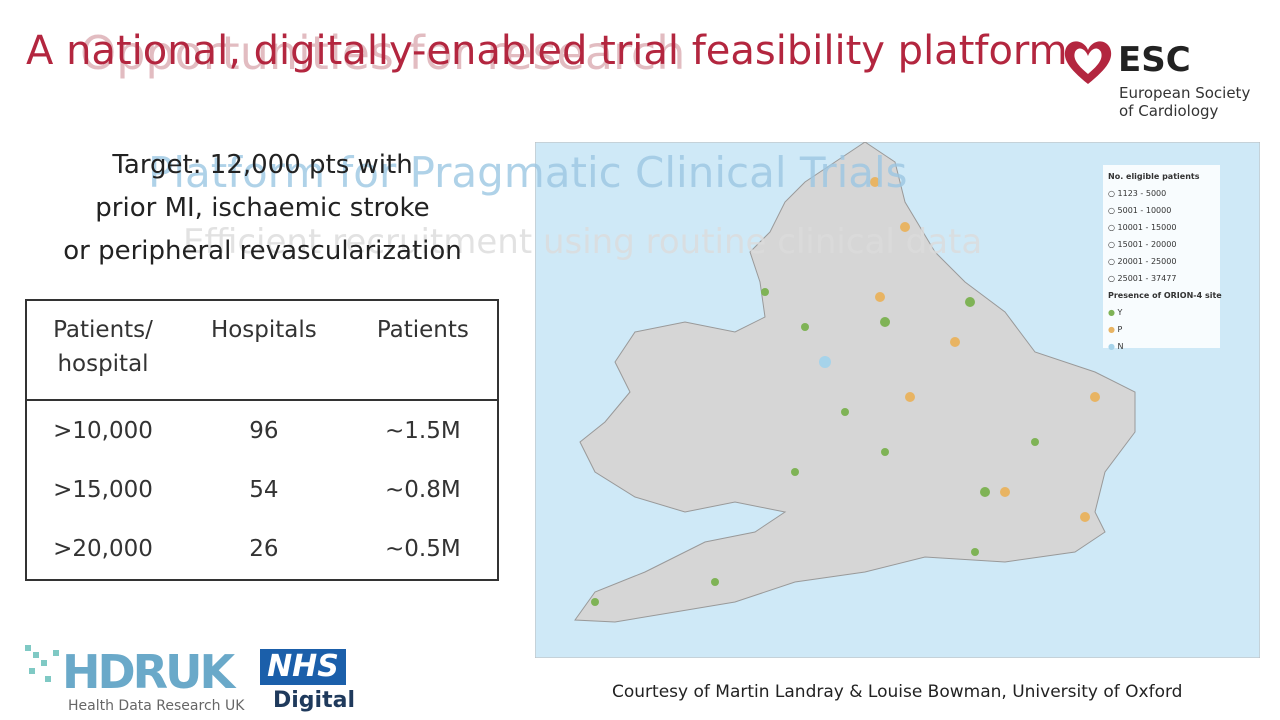  I want to click on table-cell: ~0.8M, so click(423, 490).